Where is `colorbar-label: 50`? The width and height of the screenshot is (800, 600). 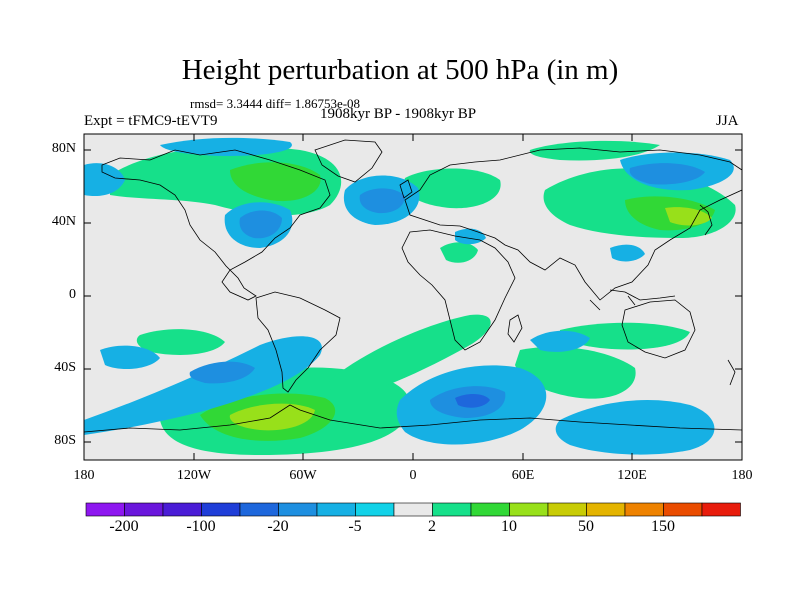
colorbar-label: 50 is located at coordinates (586, 526).